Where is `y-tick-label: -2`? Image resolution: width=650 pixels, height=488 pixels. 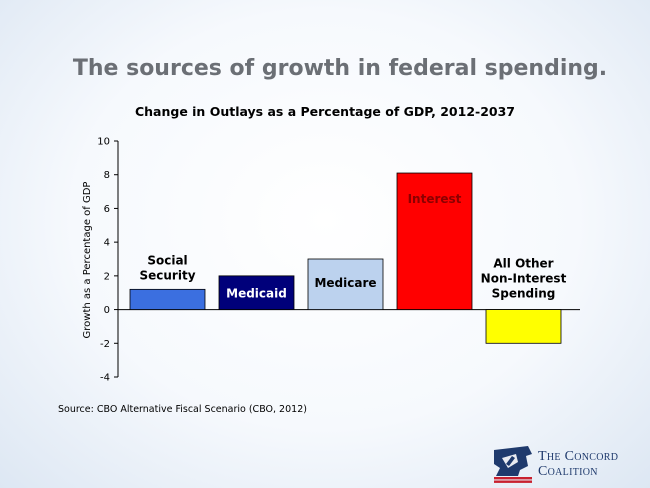 y-tick-label: -2 is located at coordinates (105, 344).